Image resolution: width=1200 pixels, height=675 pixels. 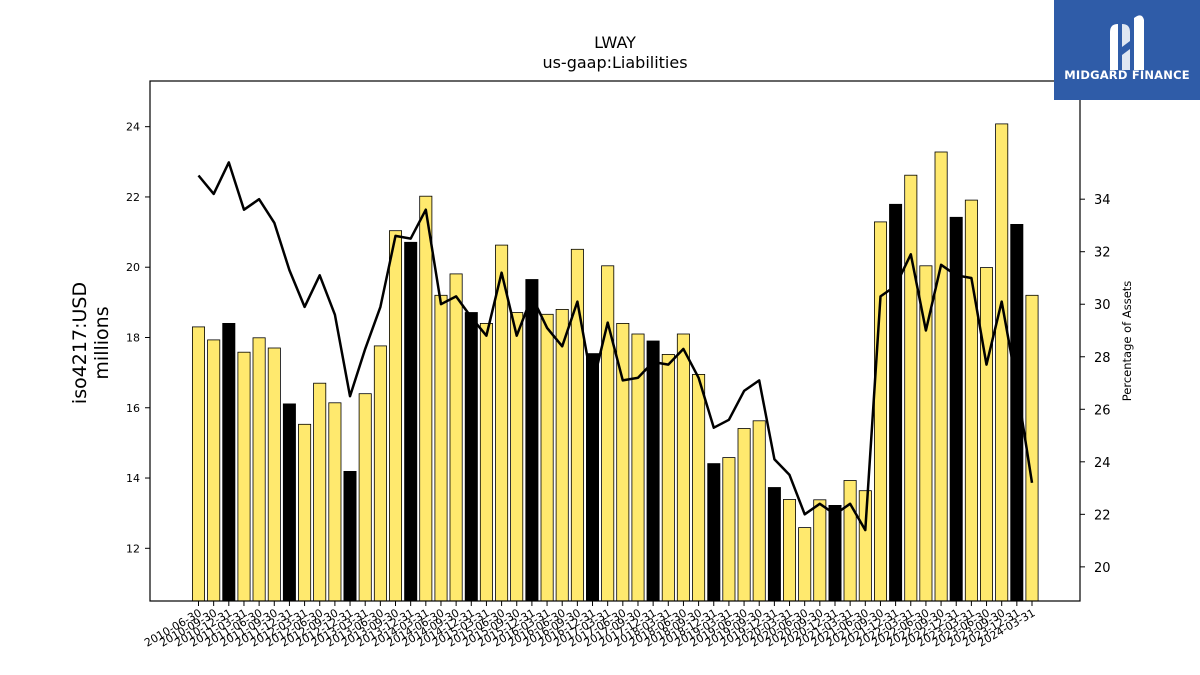 I want to click on chart-title: LWAY, so click(x=615, y=42).